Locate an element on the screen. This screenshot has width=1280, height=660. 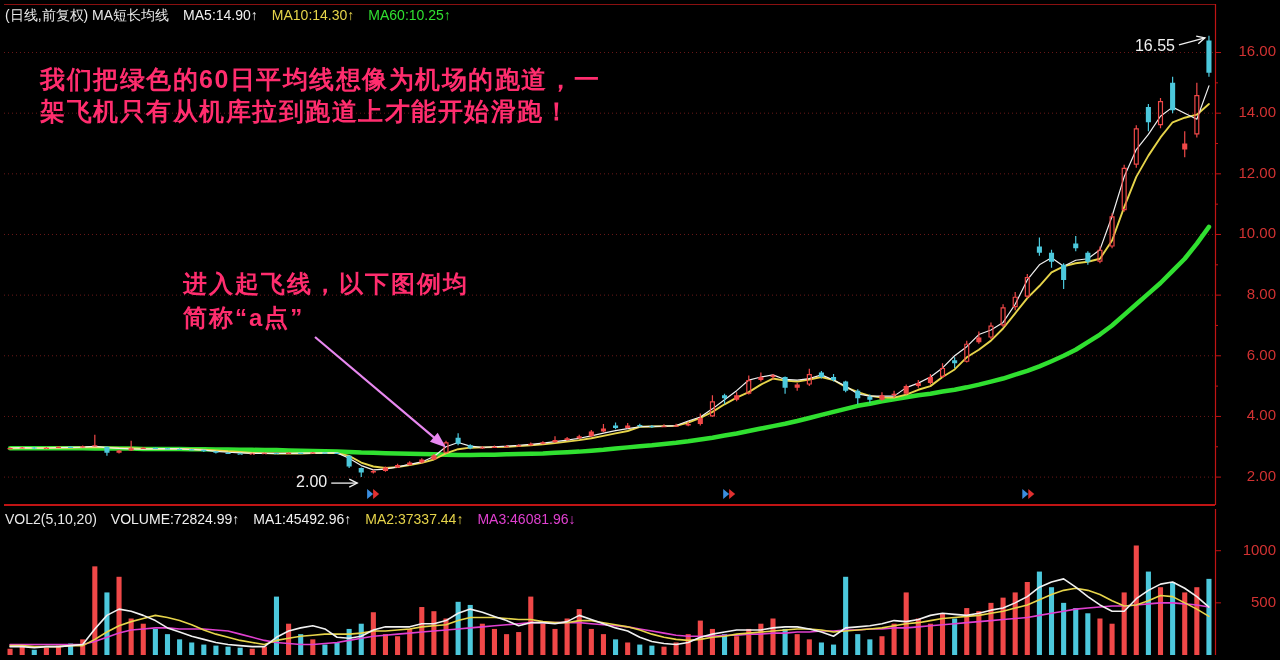
annotation: 2.00 is located at coordinates (312, 482).